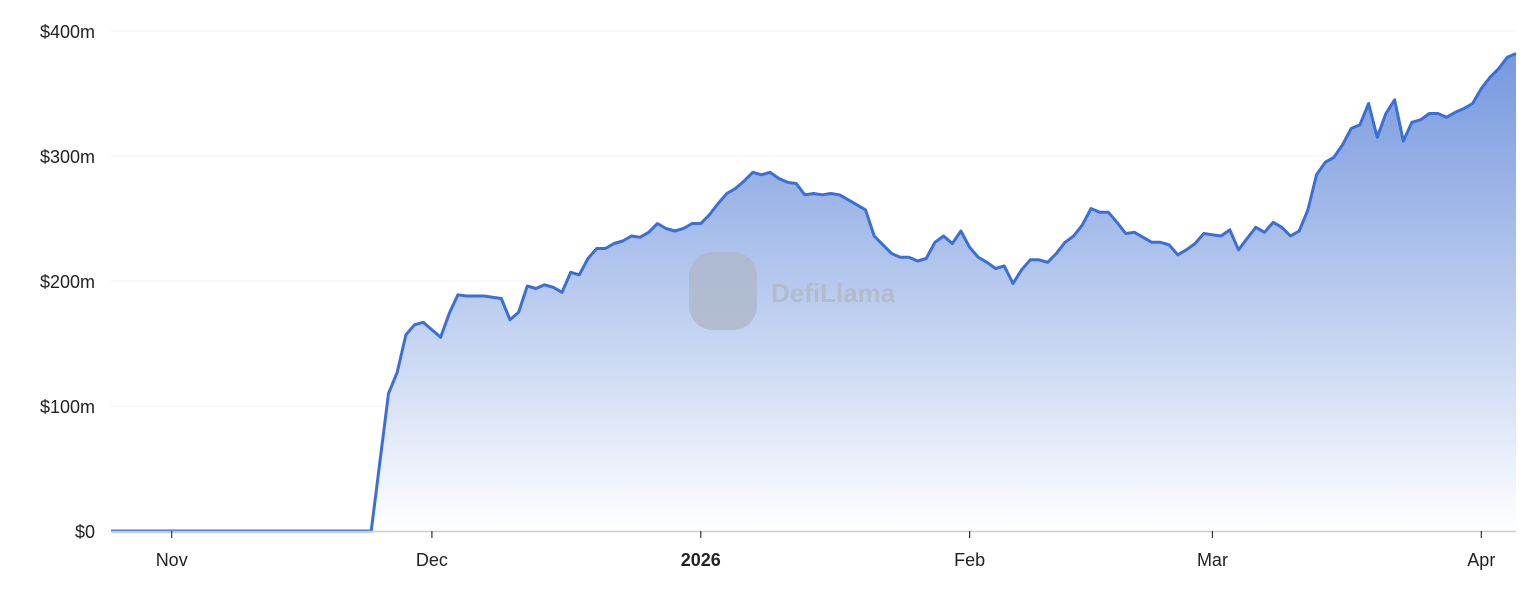 This screenshot has height=590, width=1536. I want to click on x-tick-label: Mar, so click(1212, 560).